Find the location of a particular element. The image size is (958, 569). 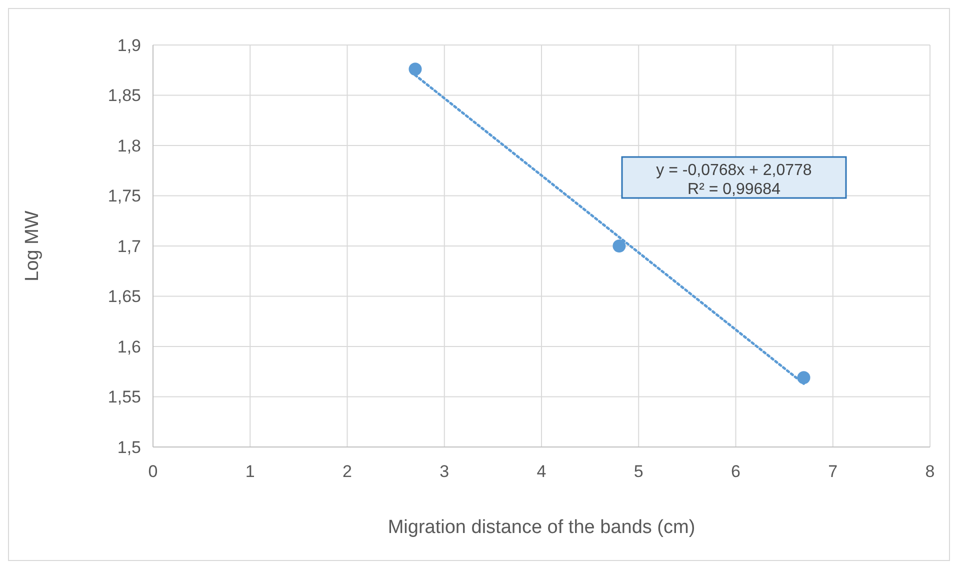

x-tick-label: 0 is located at coordinates (153, 471).